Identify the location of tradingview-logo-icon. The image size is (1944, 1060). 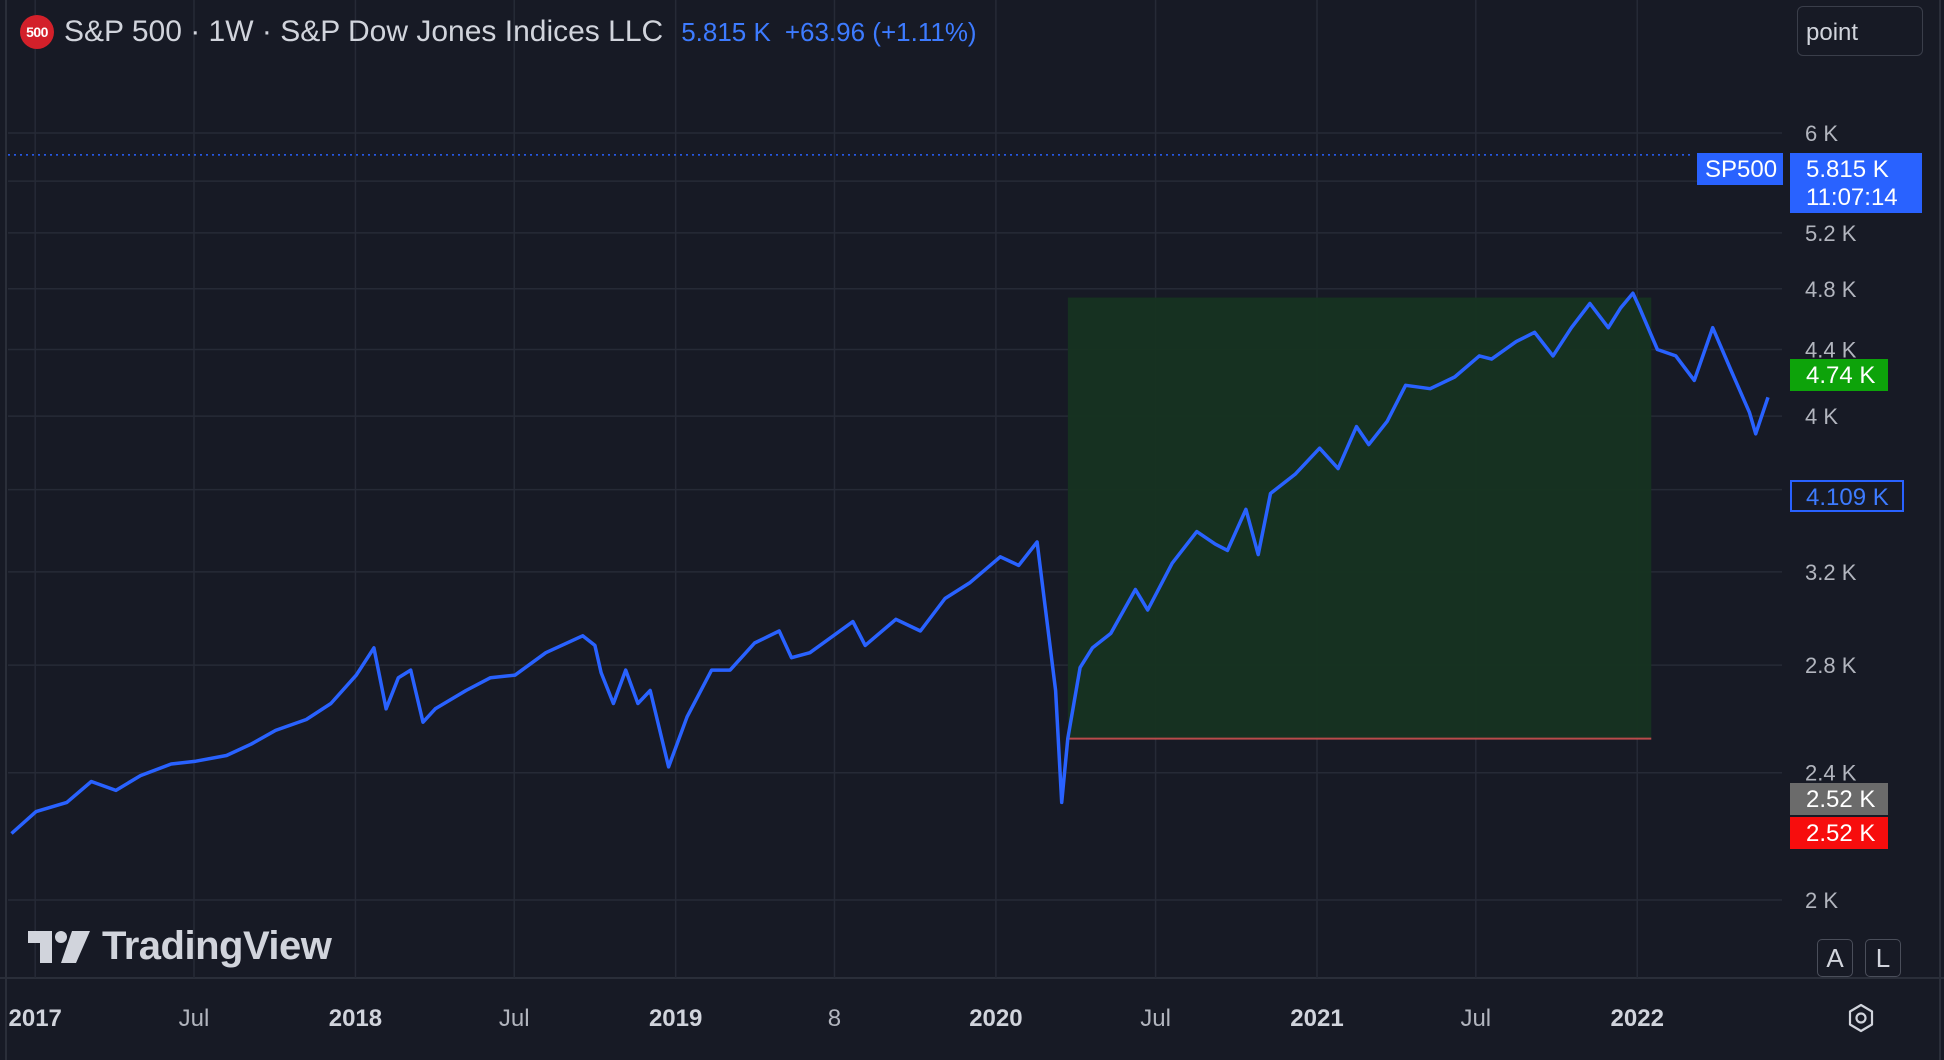
(59, 946).